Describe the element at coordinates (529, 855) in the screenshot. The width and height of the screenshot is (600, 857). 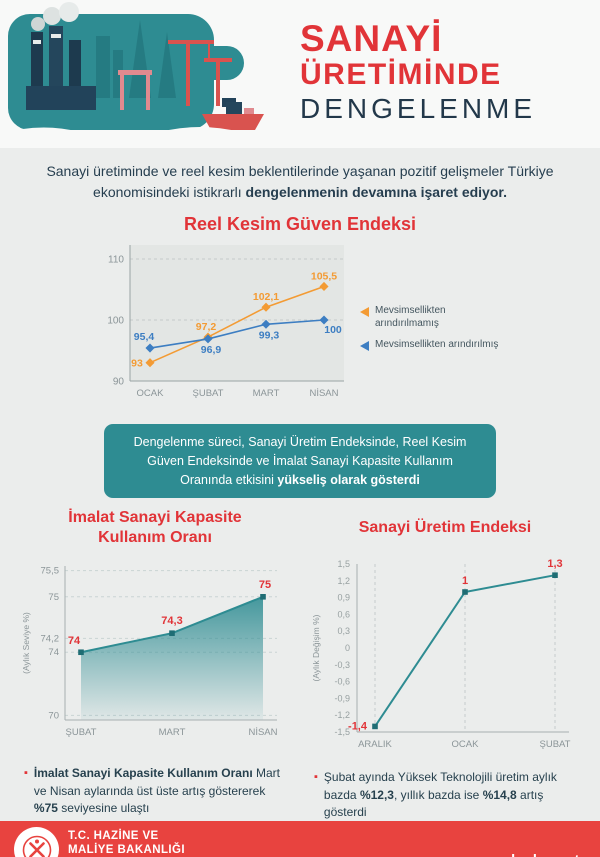
I see `website-url: www.hmb.gov.tr` at that location.